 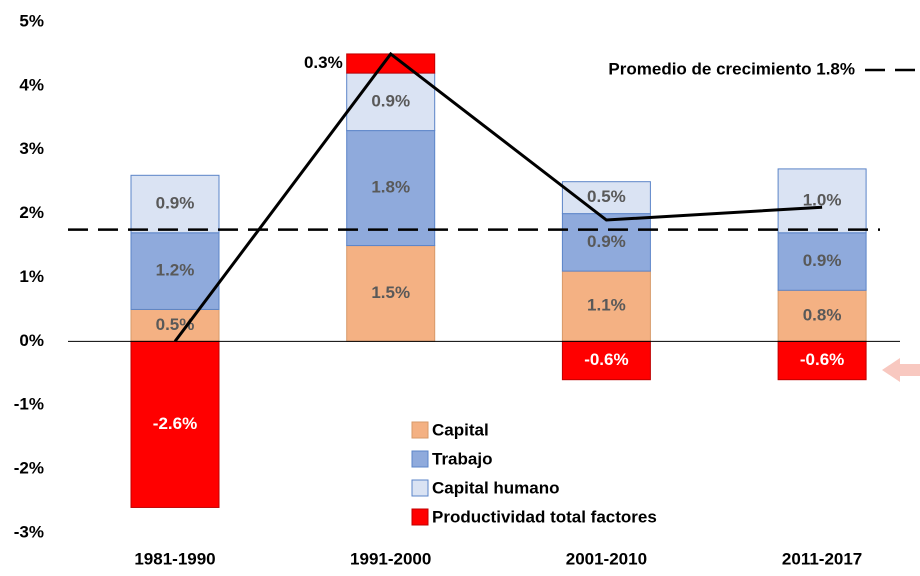 What do you see at coordinates (31, 84) in the screenshot?
I see `y-tick-label: 4%` at bounding box center [31, 84].